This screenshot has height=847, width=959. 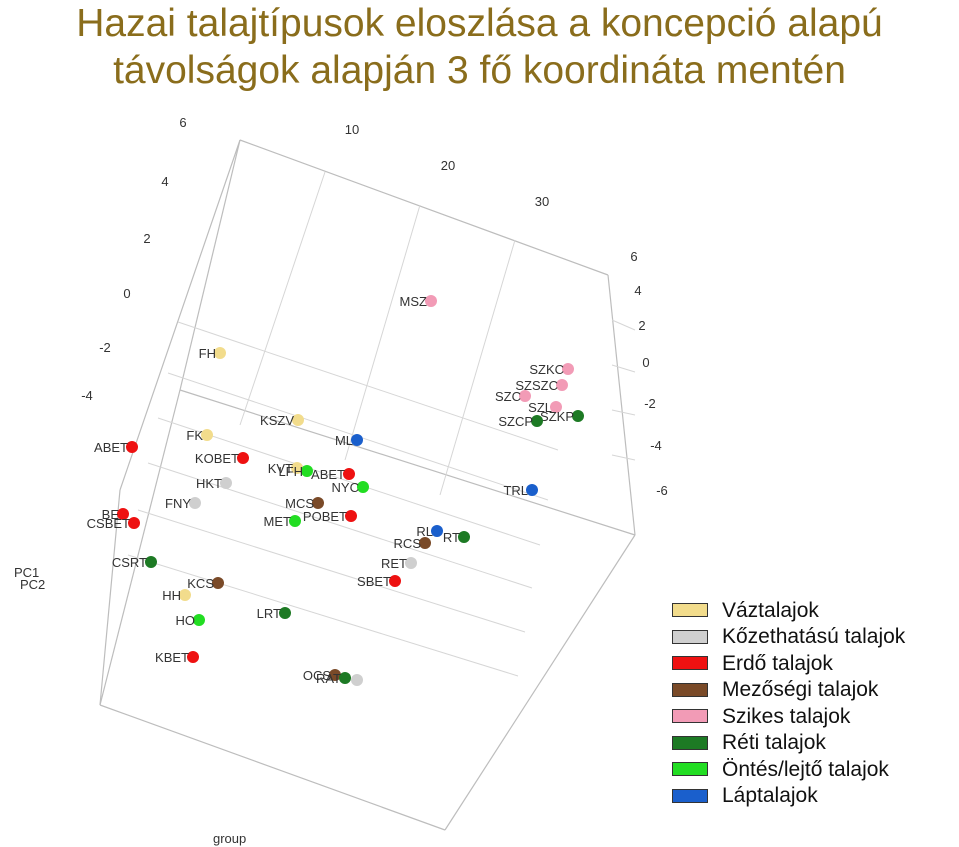 What do you see at coordinates (277, 420) in the screenshot?
I see `data-point-label: KSZV` at bounding box center [277, 420].